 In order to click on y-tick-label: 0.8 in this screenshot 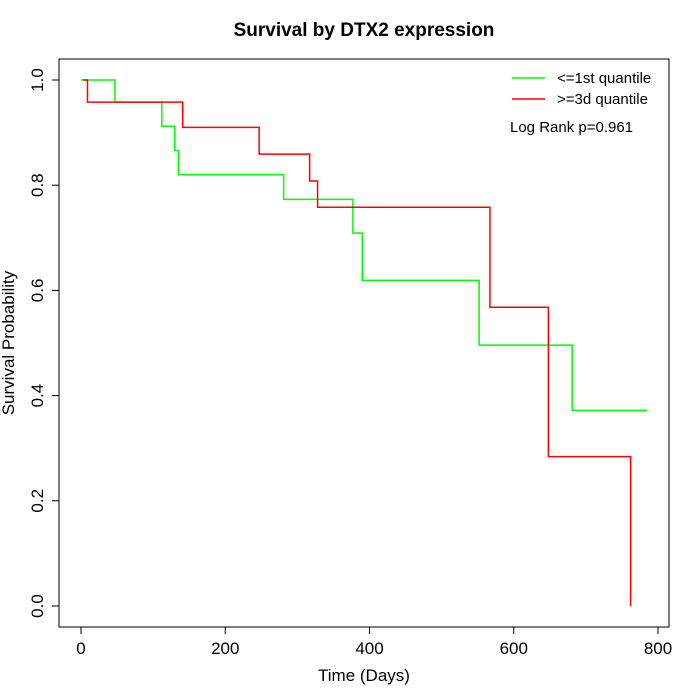, I will do `click(37, 185)`.